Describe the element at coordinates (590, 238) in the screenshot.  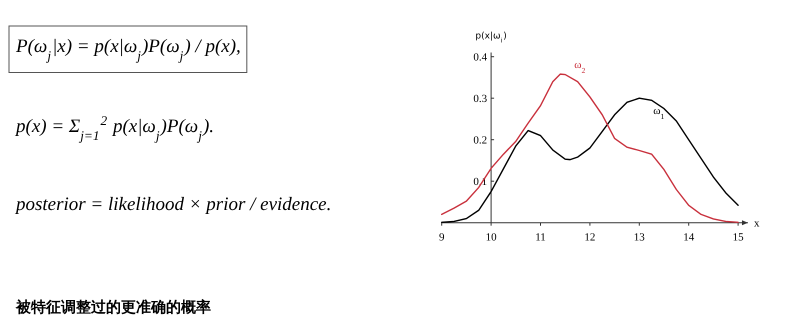
I see `x-tick-label: 12` at that location.